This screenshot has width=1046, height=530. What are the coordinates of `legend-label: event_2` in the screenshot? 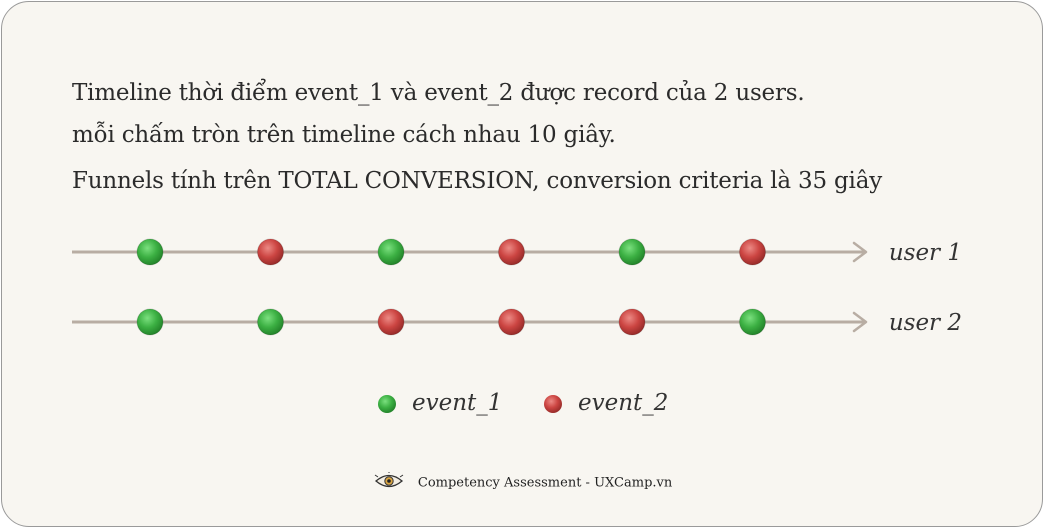 It's located at (623, 403).